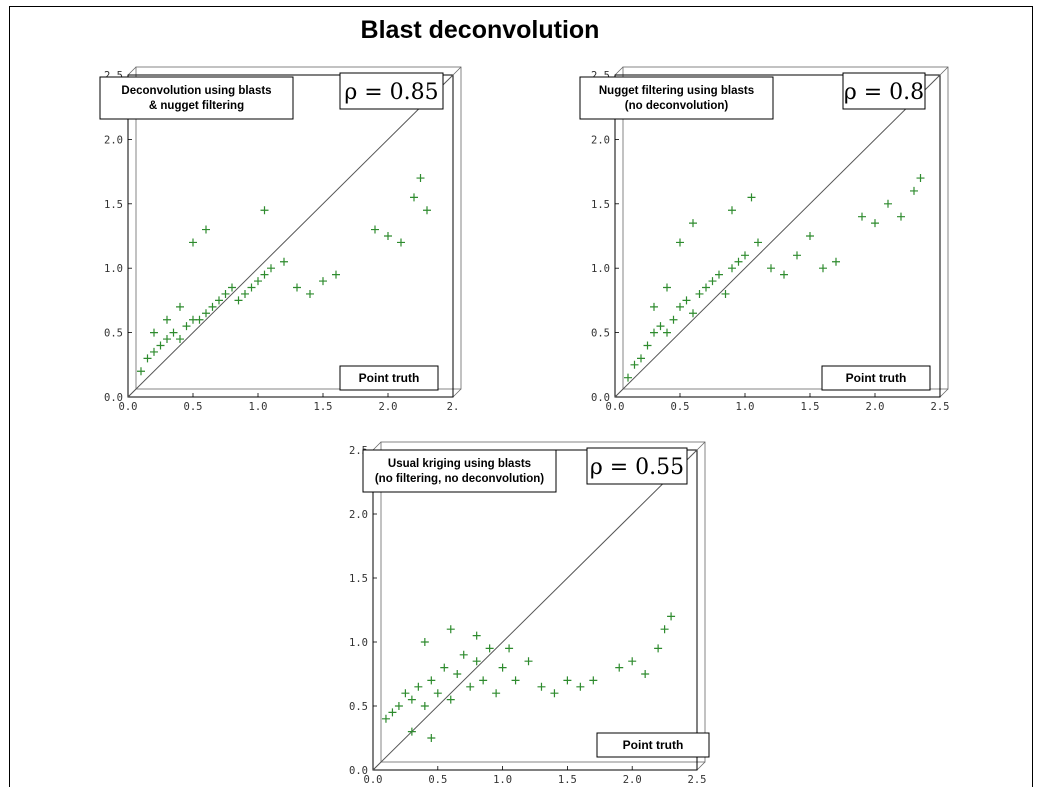 The width and height of the screenshot is (1040, 787). Describe the element at coordinates (196, 91) in the screenshot. I see `method-label-line: Deconvolution using blasts` at that location.